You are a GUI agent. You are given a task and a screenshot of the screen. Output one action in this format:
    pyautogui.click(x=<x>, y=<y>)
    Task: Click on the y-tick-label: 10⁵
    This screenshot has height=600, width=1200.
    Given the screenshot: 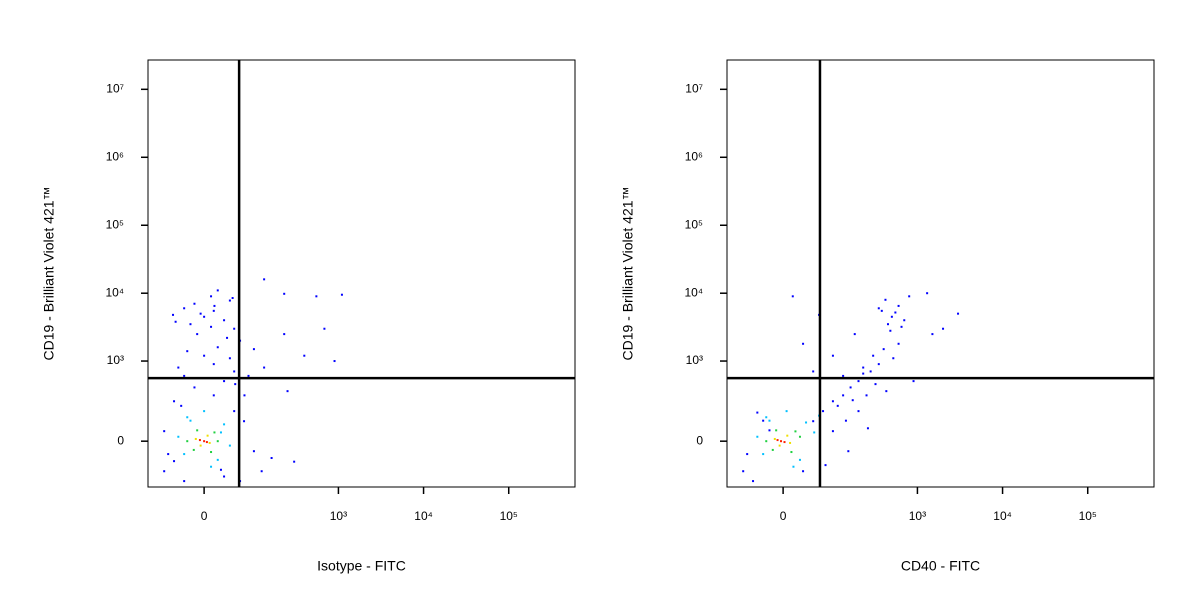 What is the action you would take?
    pyautogui.click(x=115, y=224)
    